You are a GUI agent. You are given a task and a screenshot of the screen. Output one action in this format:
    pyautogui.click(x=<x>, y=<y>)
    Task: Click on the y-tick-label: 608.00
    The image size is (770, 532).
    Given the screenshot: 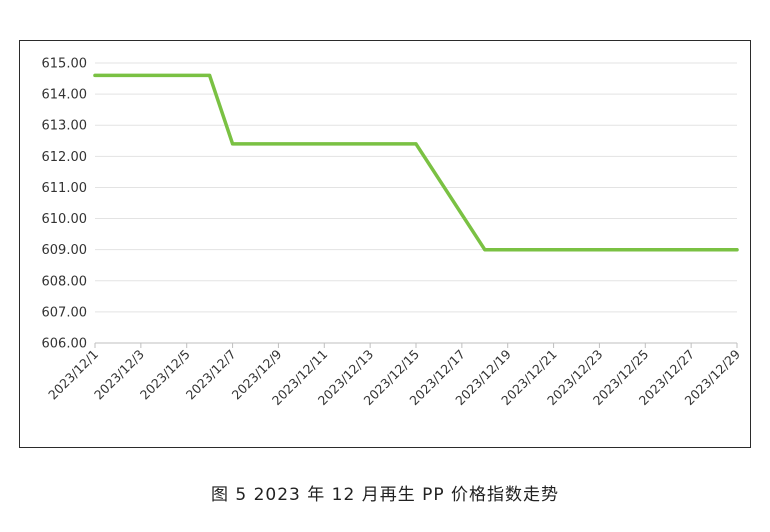 What is the action you would take?
    pyautogui.click(x=65, y=281)
    